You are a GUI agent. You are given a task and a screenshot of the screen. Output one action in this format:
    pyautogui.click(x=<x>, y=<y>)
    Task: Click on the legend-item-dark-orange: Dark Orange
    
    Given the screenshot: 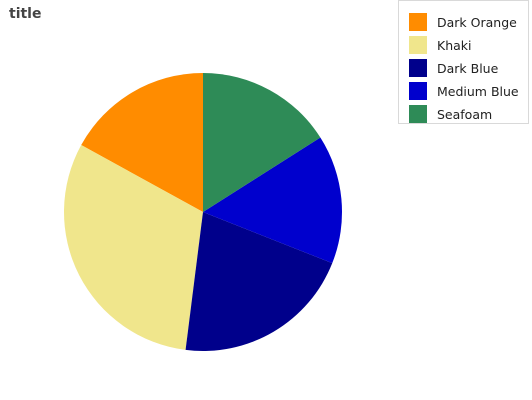 What is the action you would take?
    pyautogui.click(x=463, y=22)
    